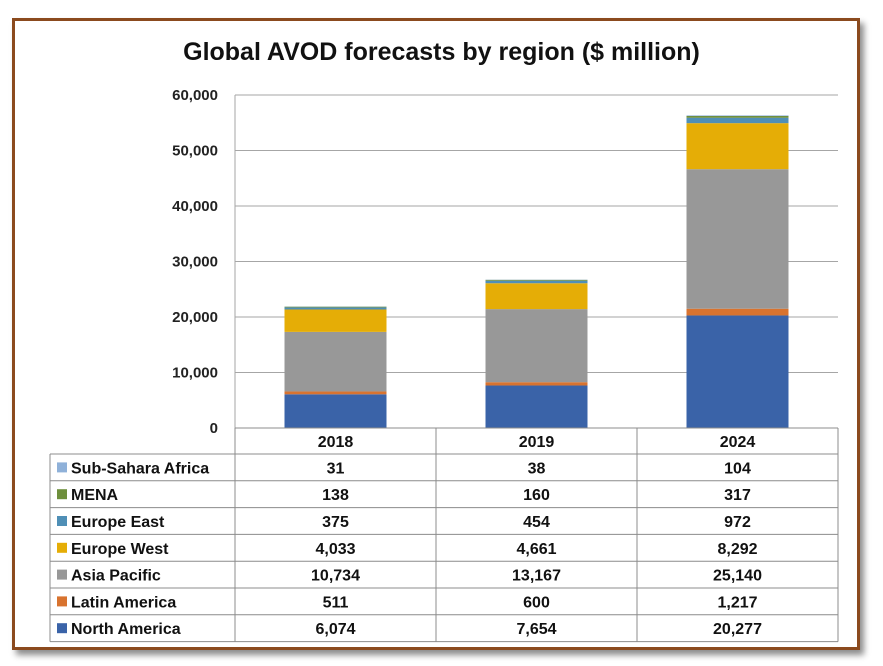 This screenshot has height=666, width=883. Describe the element at coordinates (336, 442) in the screenshot. I see `x-tick-label: 2018` at that location.